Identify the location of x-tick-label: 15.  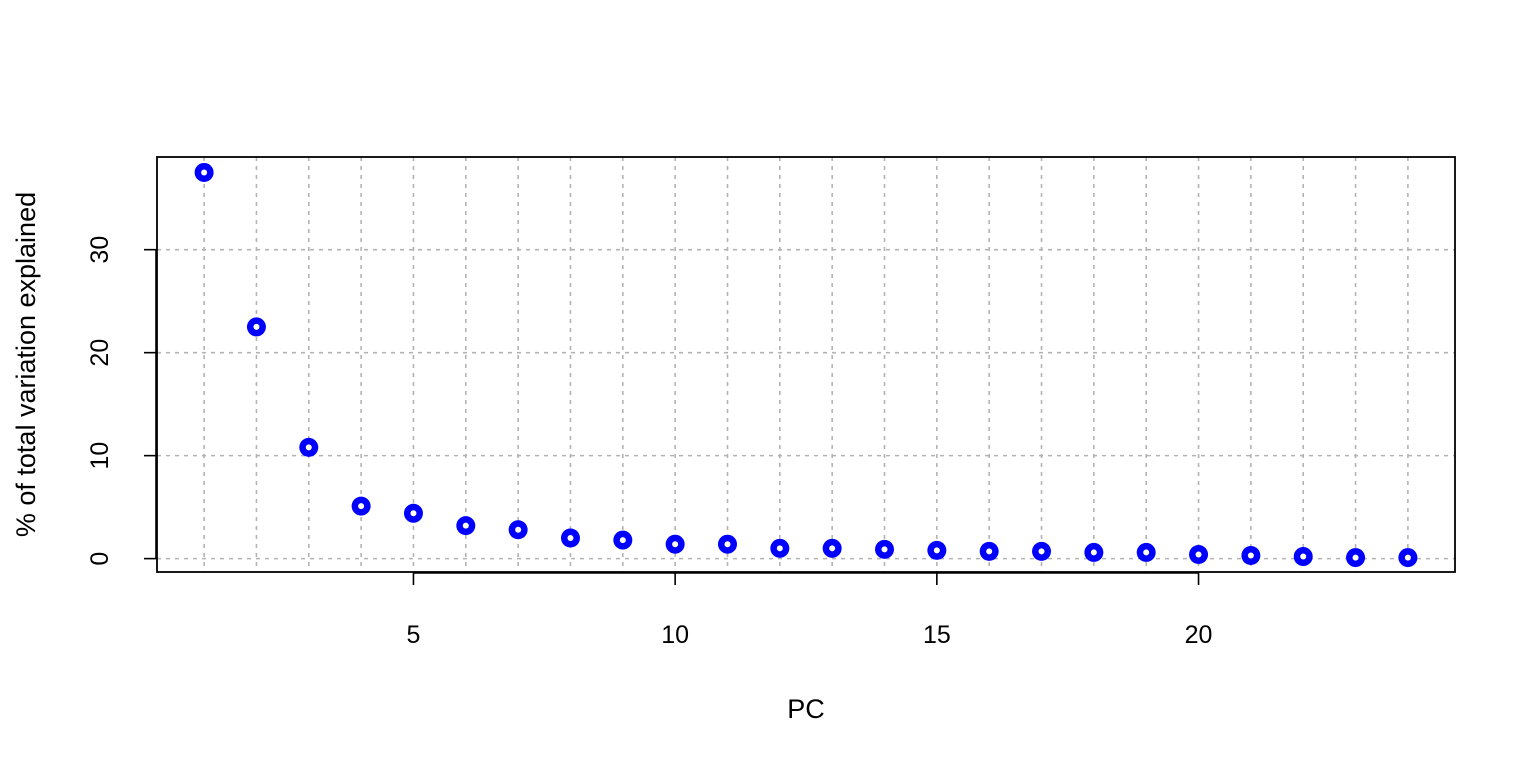
(937, 635).